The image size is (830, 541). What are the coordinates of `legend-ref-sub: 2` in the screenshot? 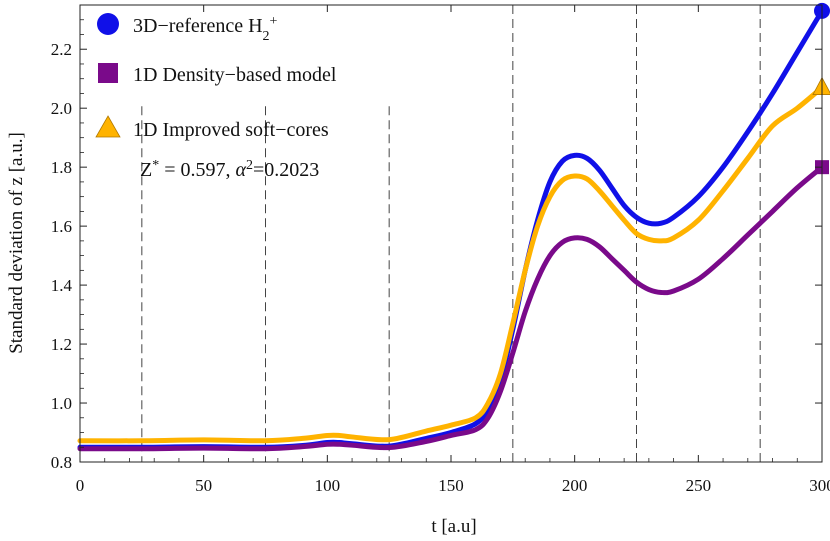 It's located at (266, 36).